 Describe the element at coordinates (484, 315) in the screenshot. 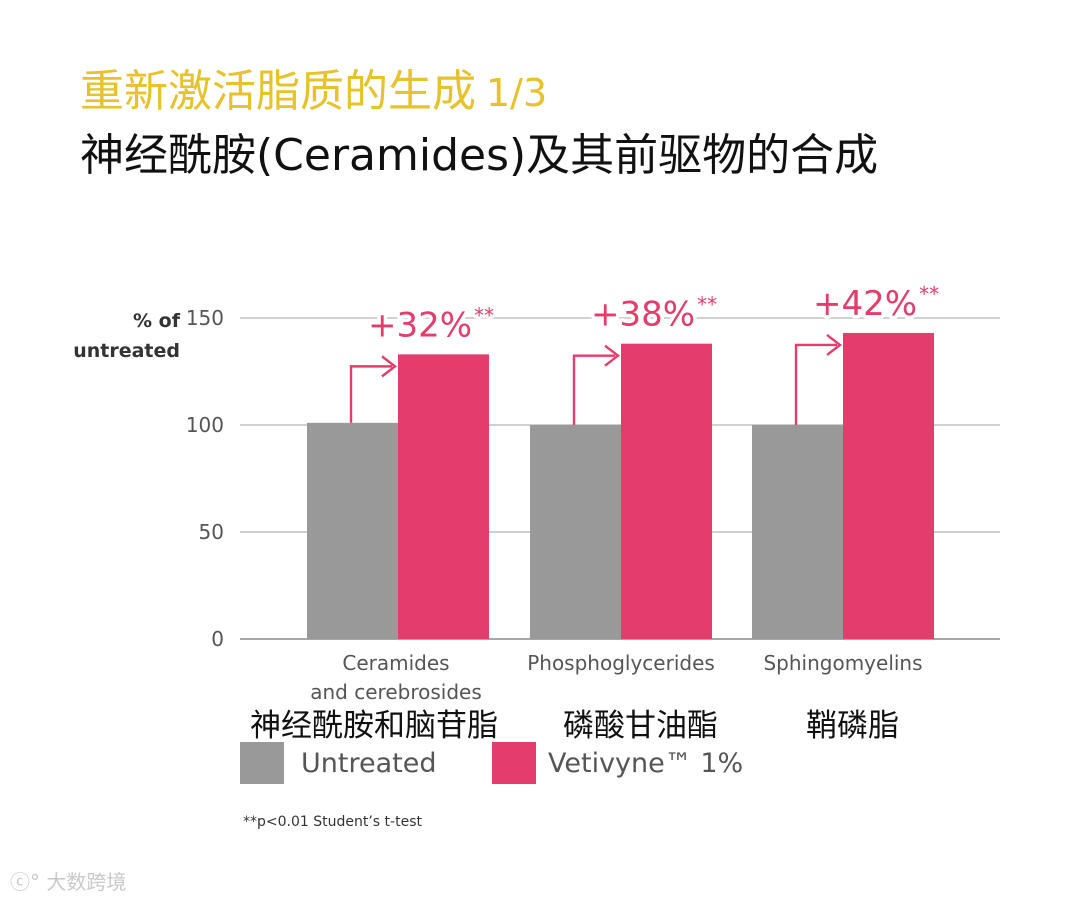

I see `significance-marker-1: **` at that location.